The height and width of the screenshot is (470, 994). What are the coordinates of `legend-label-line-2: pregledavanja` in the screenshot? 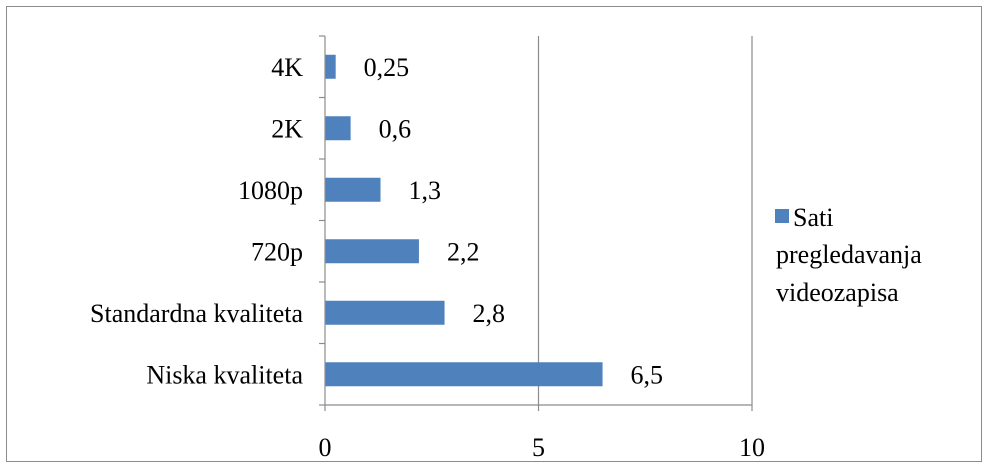 It's located at (849, 254).